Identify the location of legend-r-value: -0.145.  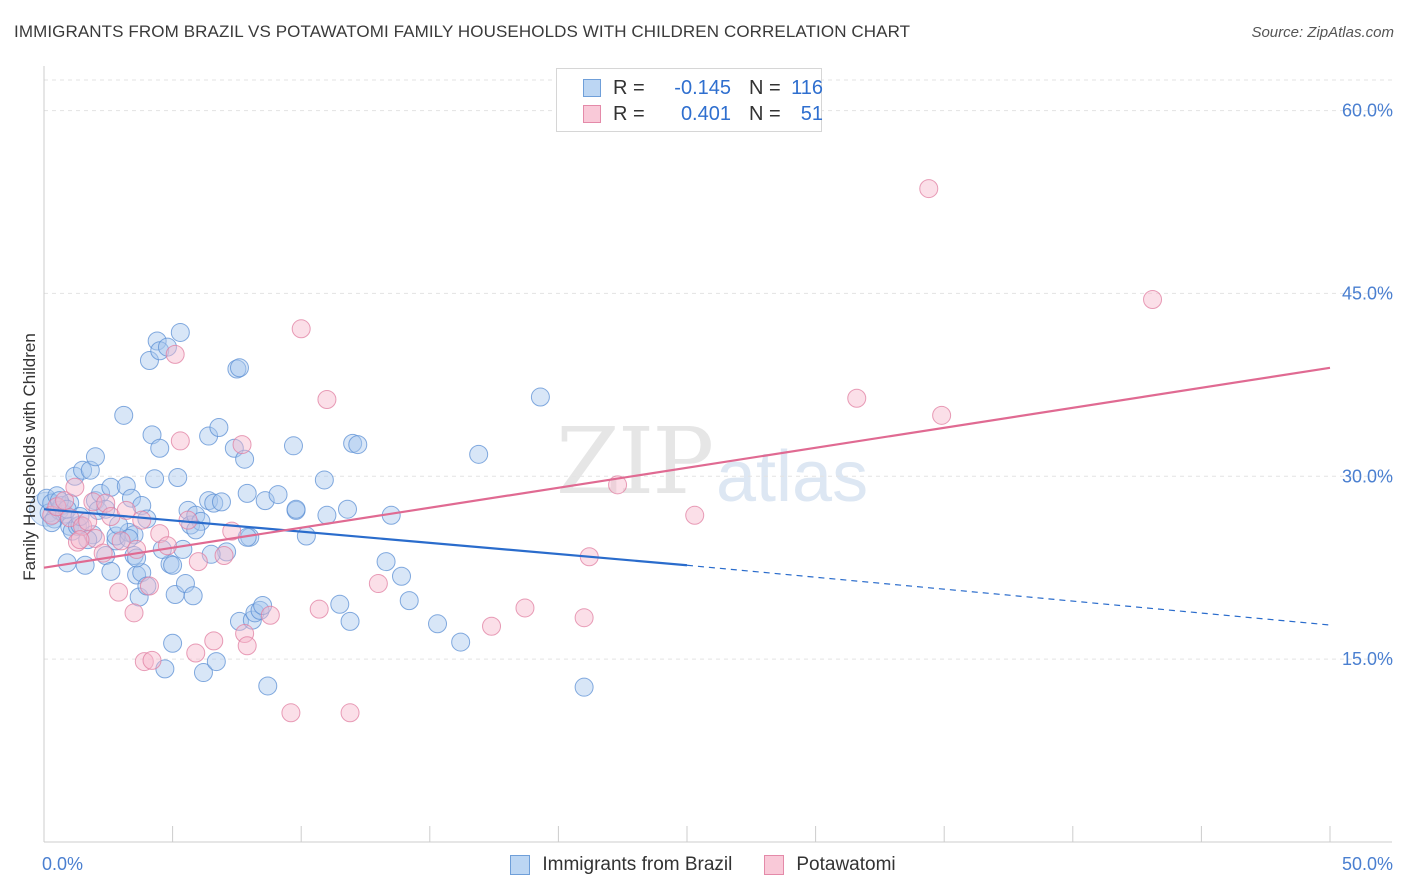
(702, 87).